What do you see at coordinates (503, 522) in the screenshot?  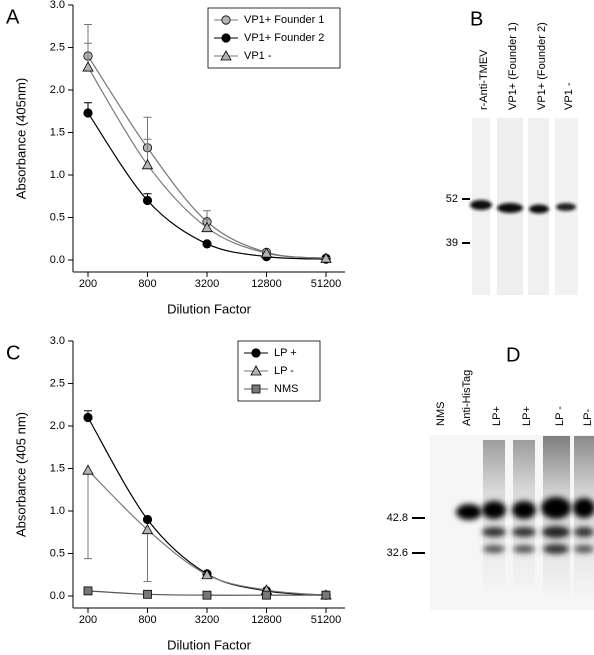 I see `blot-d` at bounding box center [503, 522].